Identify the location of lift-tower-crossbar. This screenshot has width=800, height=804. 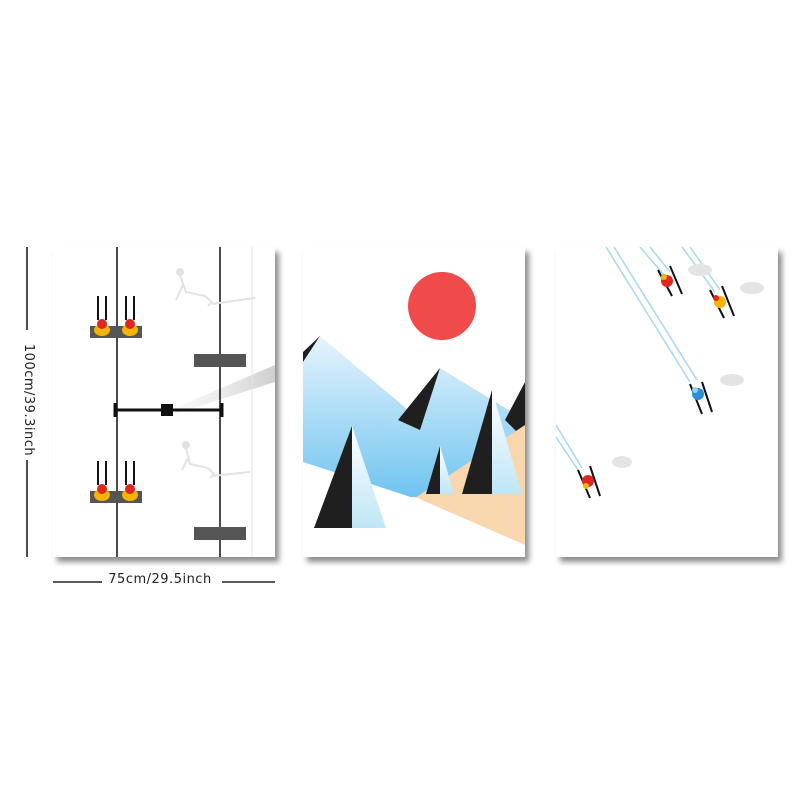
(168, 410).